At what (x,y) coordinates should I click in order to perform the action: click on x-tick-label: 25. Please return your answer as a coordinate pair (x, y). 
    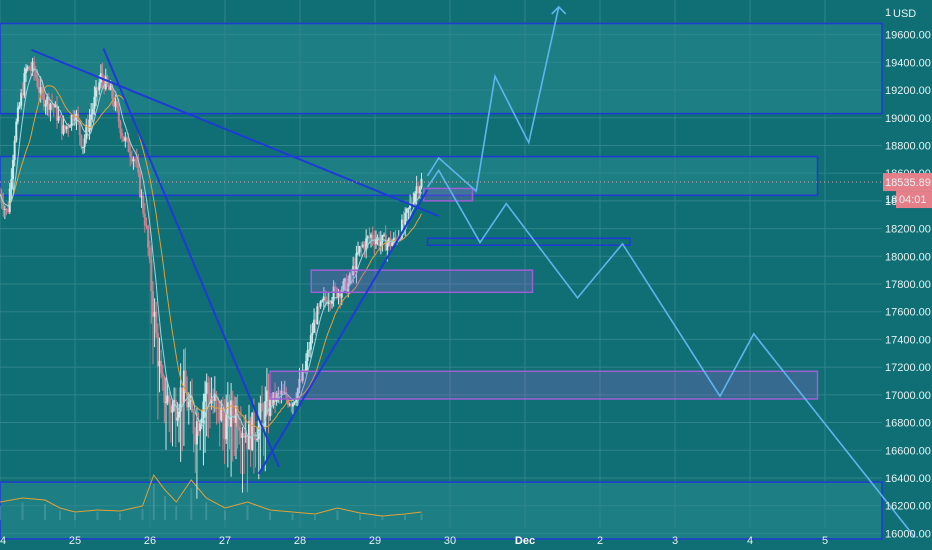
    Looking at the image, I should click on (75, 541).